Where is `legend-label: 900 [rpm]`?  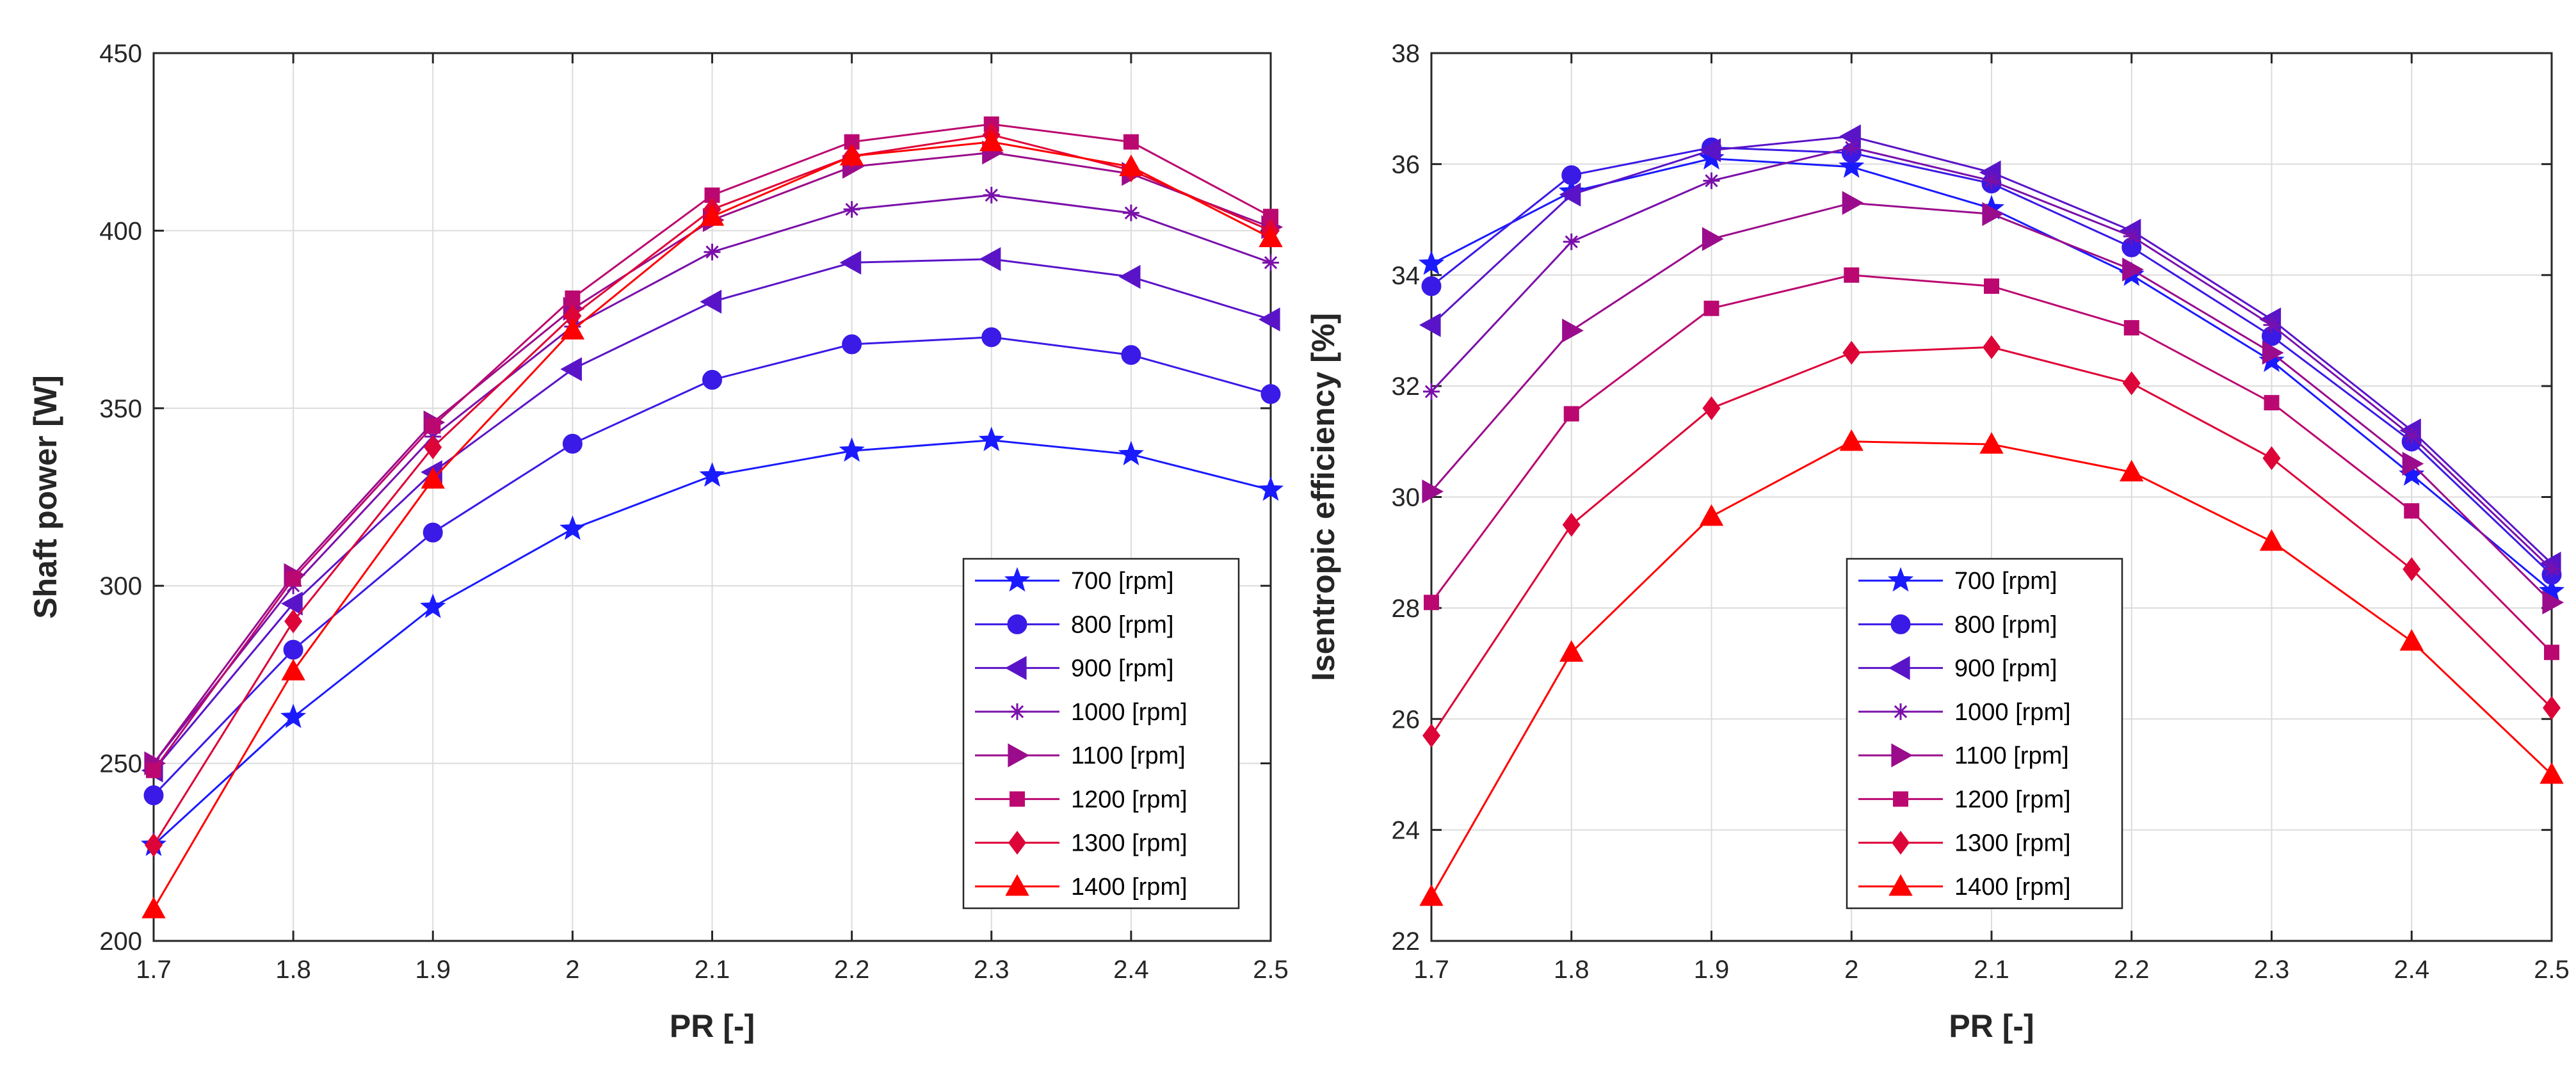
legend-label: 900 [rpm] is located at coordinates (2005, 668).